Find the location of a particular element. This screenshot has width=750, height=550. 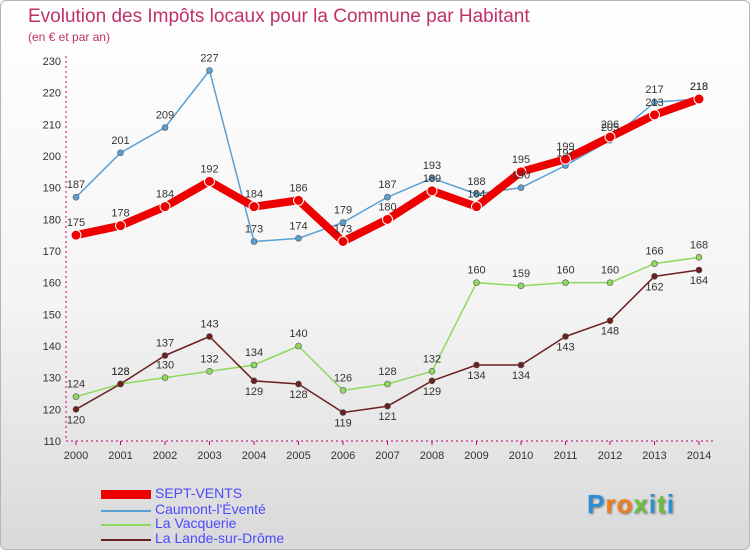

data-label: 130 is located at coordinates (165, 366).